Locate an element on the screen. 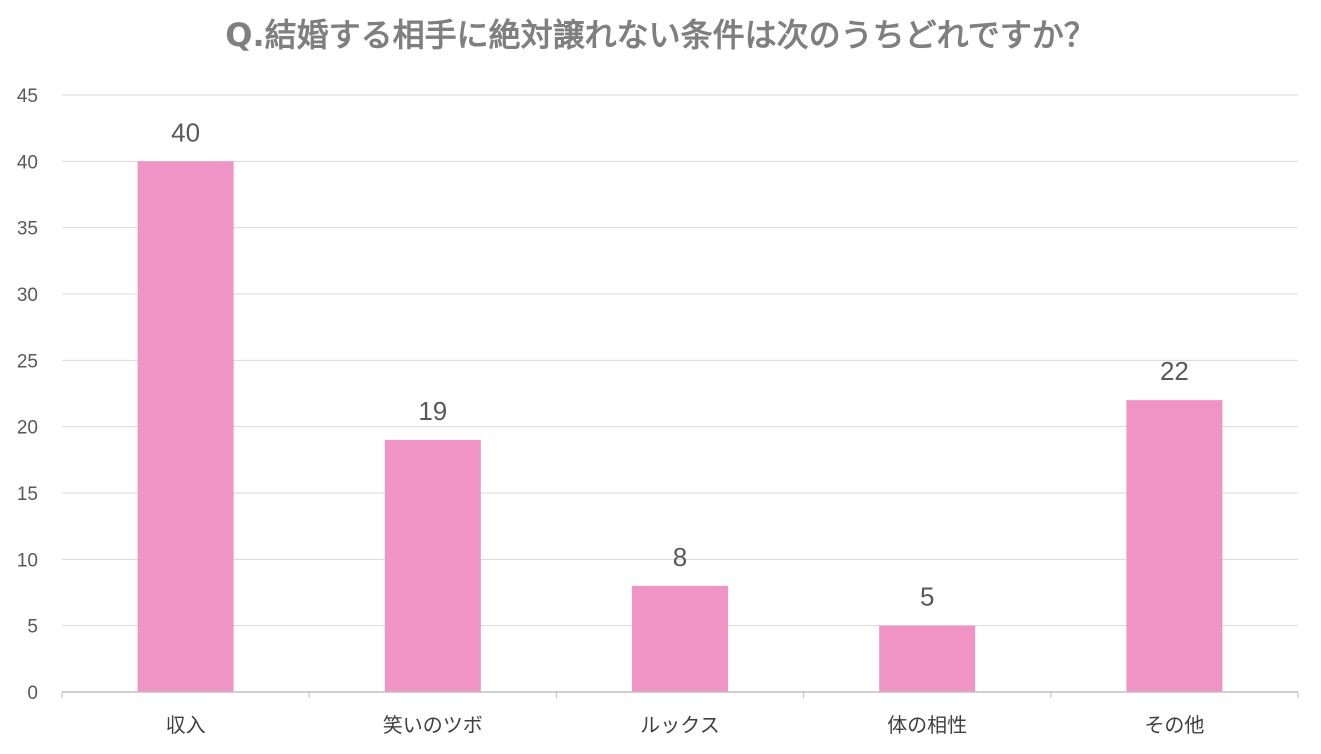 The height and width of the screenshot is (754, 1321). y-tick-label: 0 is located at coordinates (32, 693).